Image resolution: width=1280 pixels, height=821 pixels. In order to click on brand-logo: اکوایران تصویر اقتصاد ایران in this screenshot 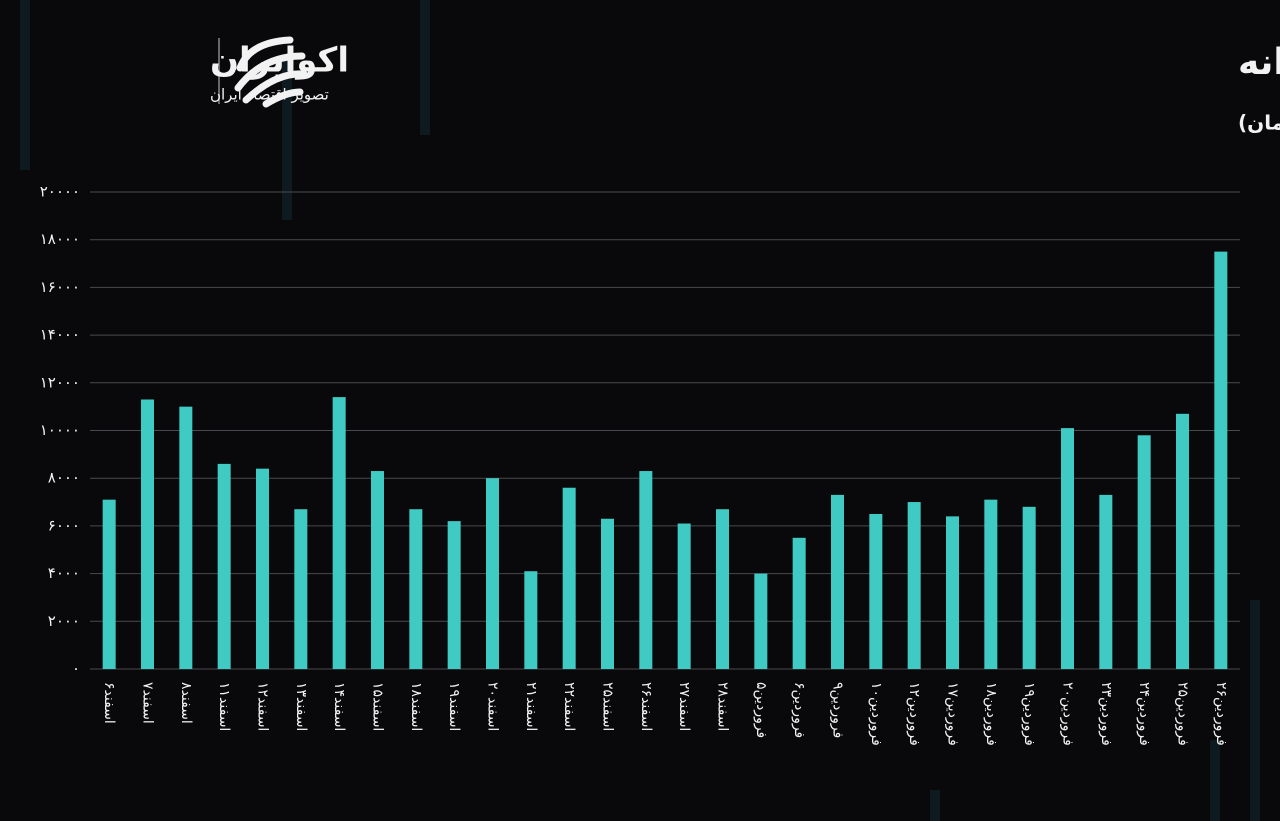, I will do `click(279, 72)`.